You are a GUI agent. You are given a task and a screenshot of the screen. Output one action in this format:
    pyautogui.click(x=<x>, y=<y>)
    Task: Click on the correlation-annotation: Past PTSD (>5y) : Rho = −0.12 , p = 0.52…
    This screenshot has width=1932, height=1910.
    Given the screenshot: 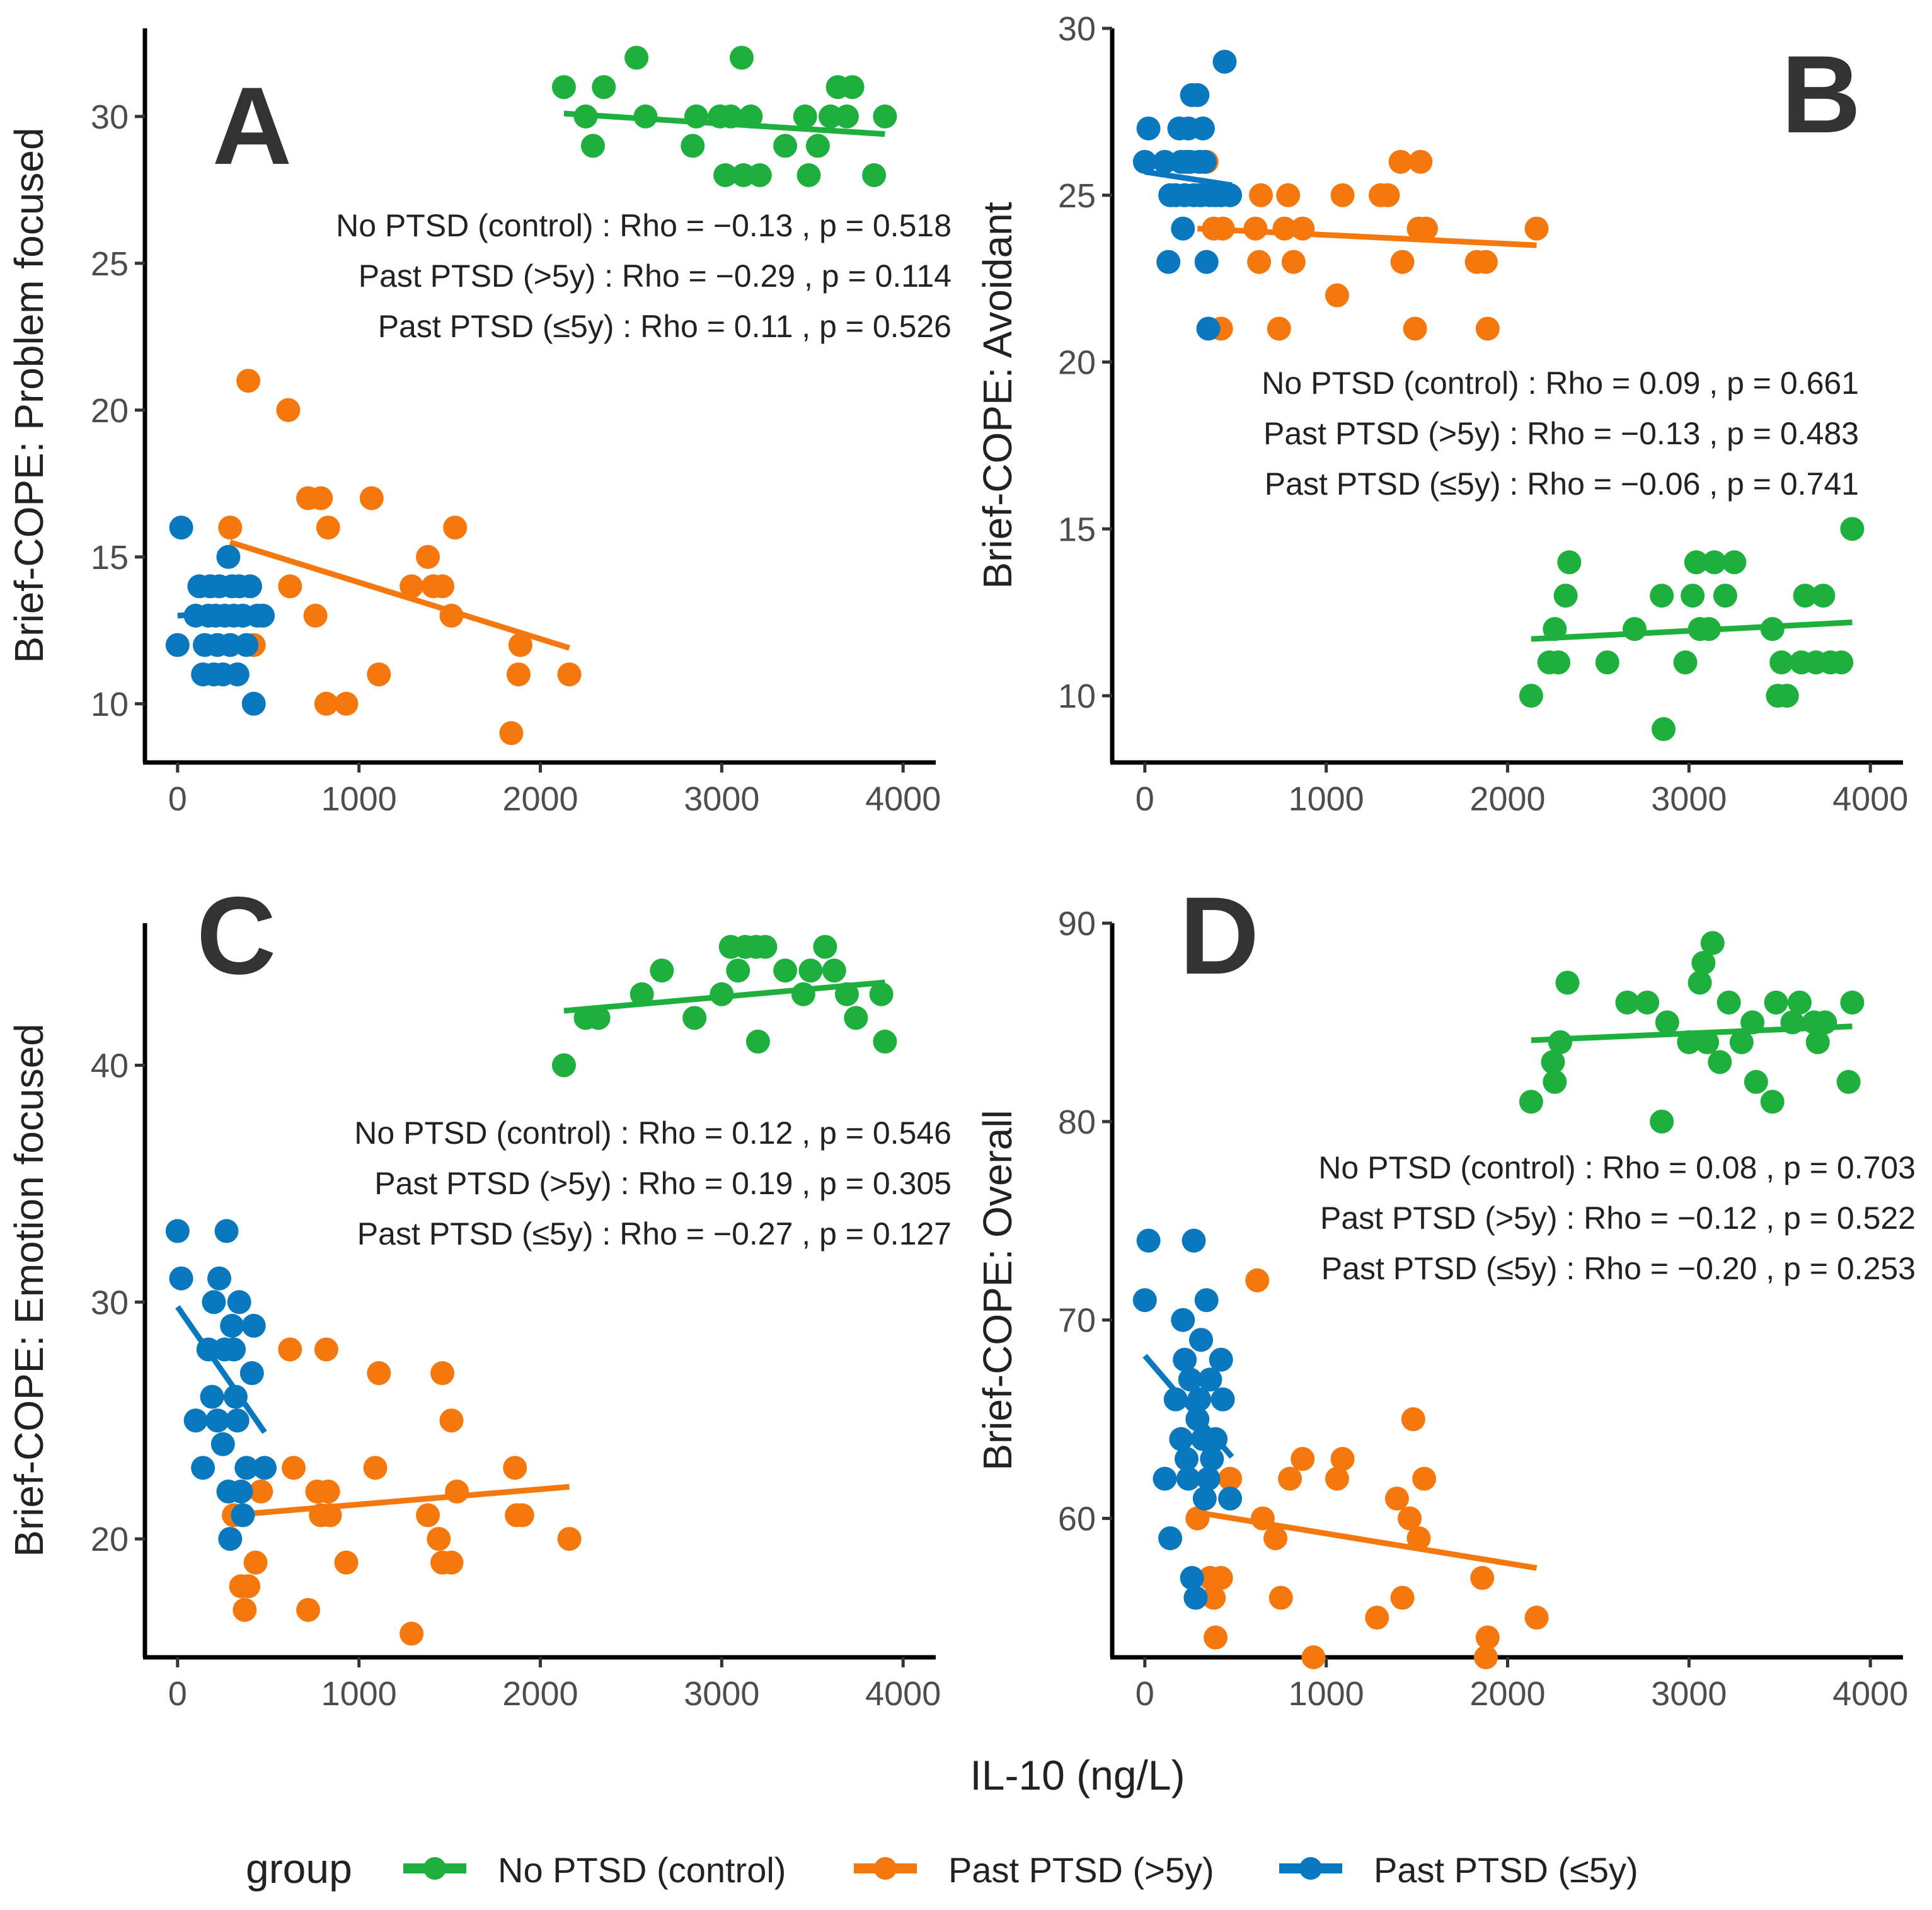 What is the action you would take?
    pyautogui.click(x=1618, y=1218)
    